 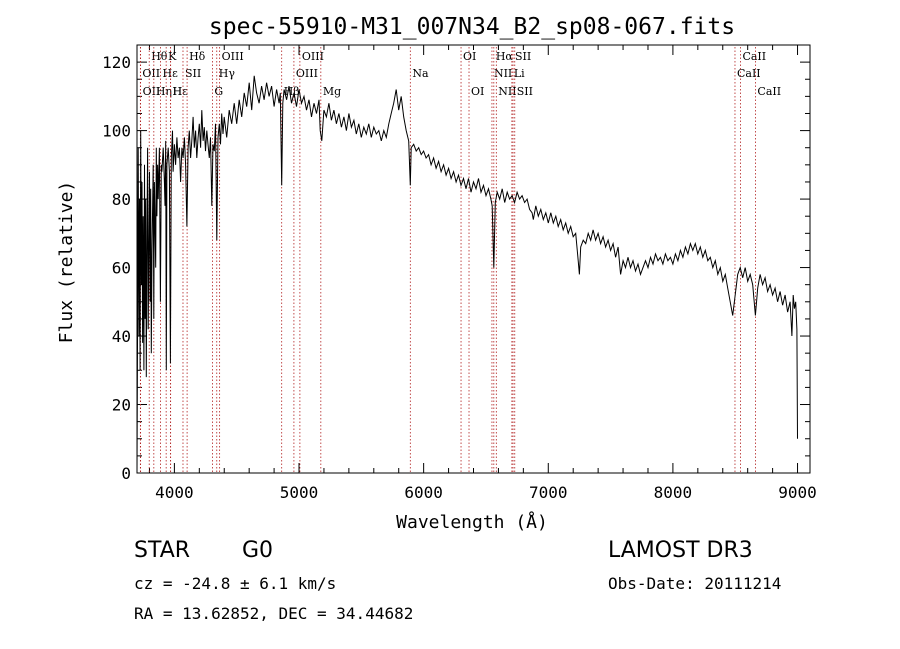 What do you see at coordinates (548, 492) in the screenshot?
I see `x-tick-label: 7000` at bounding box center [548, 492].